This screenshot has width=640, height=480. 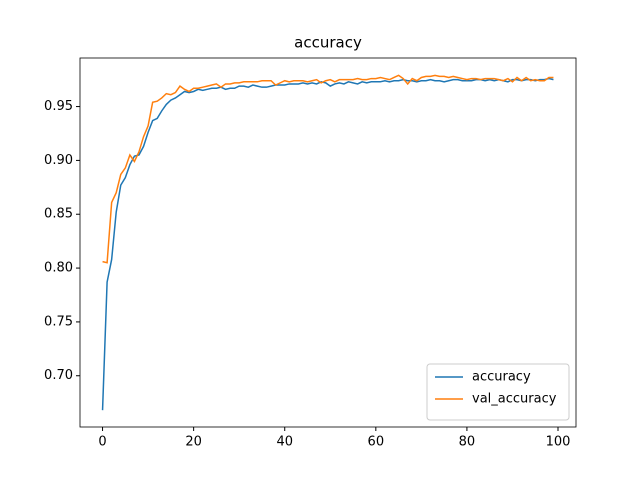 I want to click on legend: accuracy val_accuracy, so click(x=498, y=392).